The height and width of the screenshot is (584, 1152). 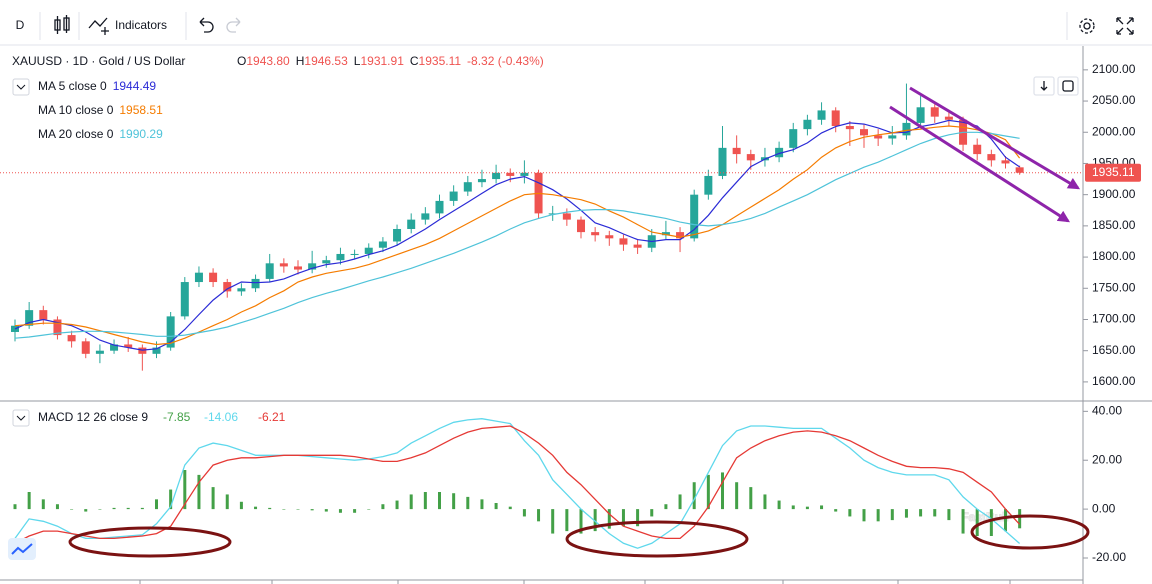 What do you see at coordinates (98, 26) in the screenshot?
I see `indicators-icon` at bounding box center [98, 26].